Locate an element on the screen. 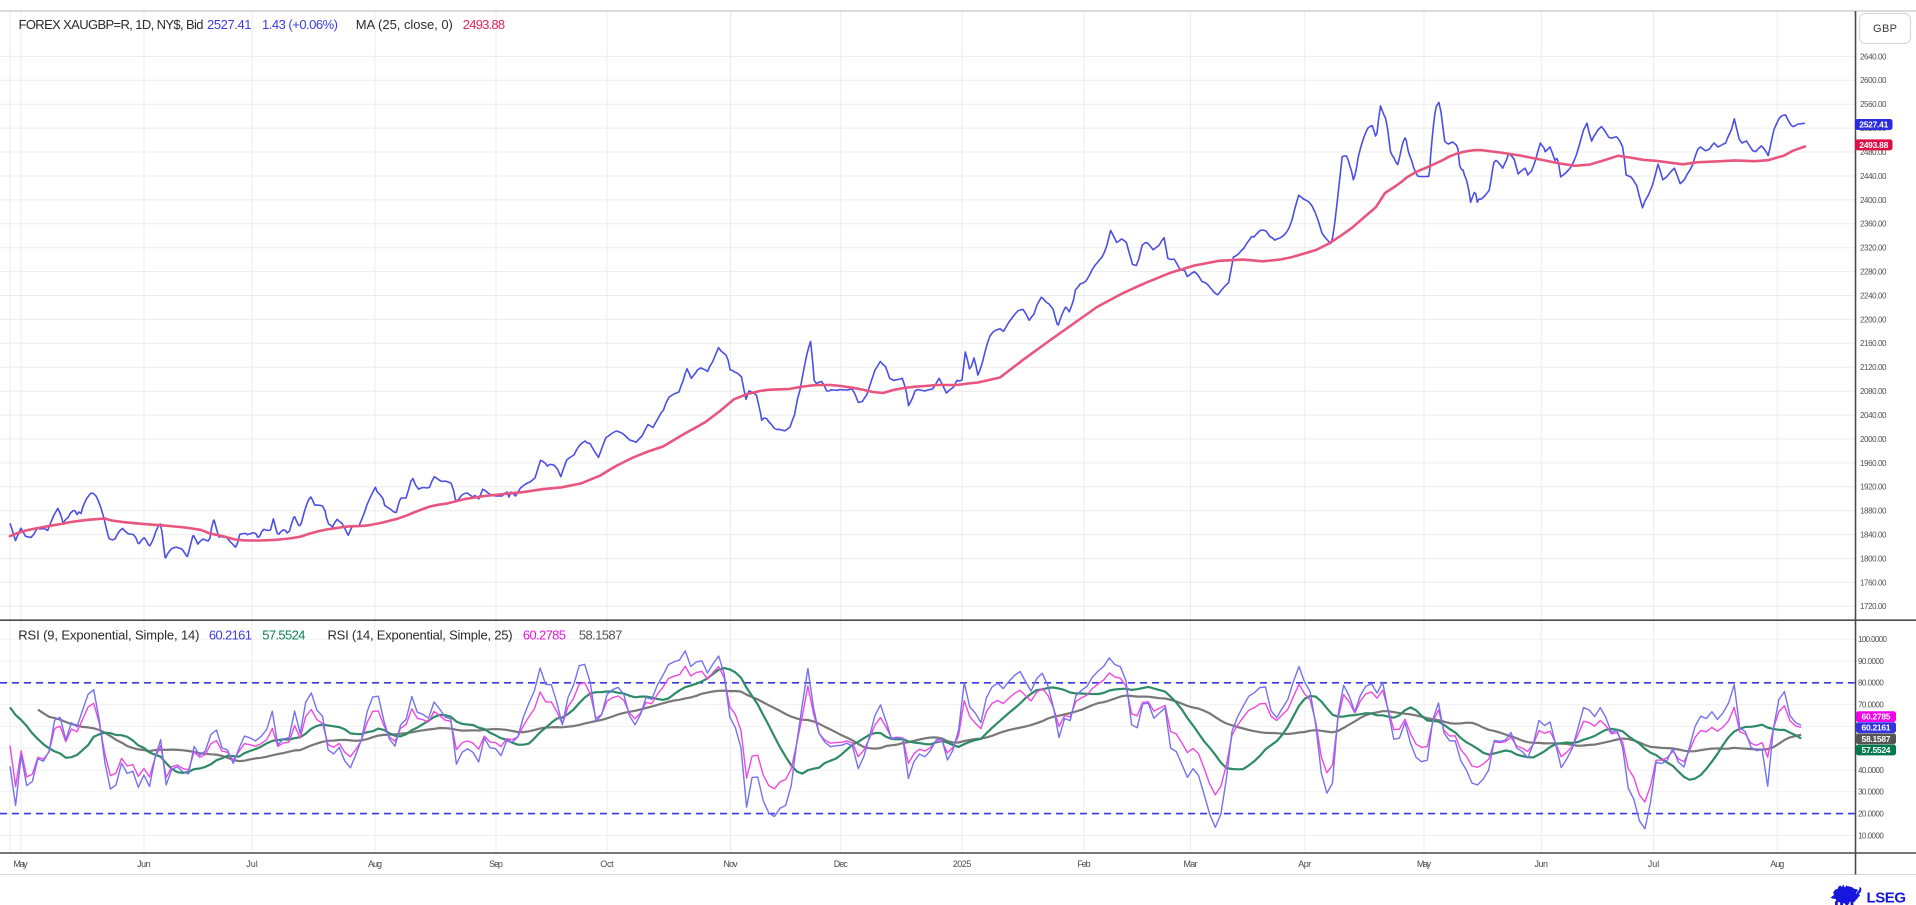  svg-text: 2640.00 is located at coordinates (1873, 56).